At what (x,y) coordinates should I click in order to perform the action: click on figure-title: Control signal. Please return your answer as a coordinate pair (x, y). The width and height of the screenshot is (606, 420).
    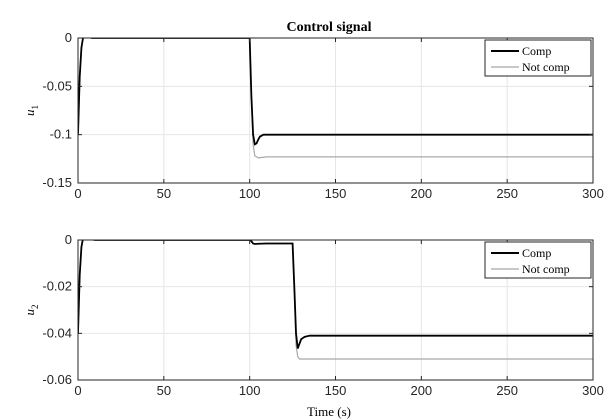
    Looking at the image, I should click on (329, 27).